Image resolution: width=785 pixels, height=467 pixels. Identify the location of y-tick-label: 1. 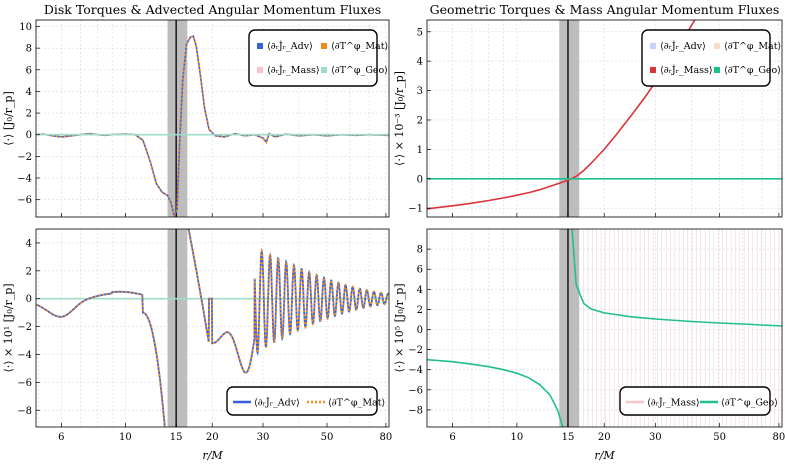
(420, 150).